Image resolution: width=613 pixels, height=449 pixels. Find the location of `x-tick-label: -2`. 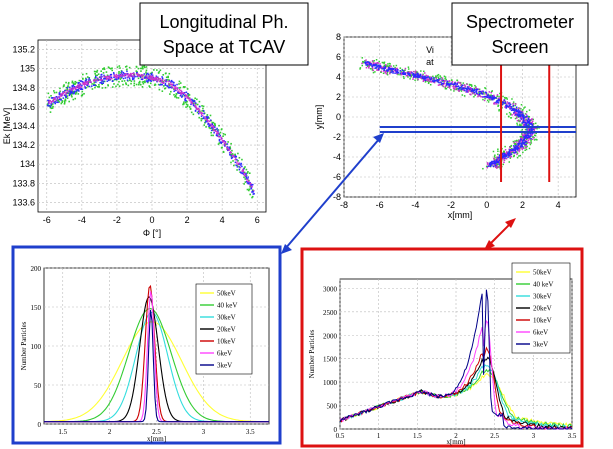

x-tick-label: -2 is located at coordinates (117, 220).